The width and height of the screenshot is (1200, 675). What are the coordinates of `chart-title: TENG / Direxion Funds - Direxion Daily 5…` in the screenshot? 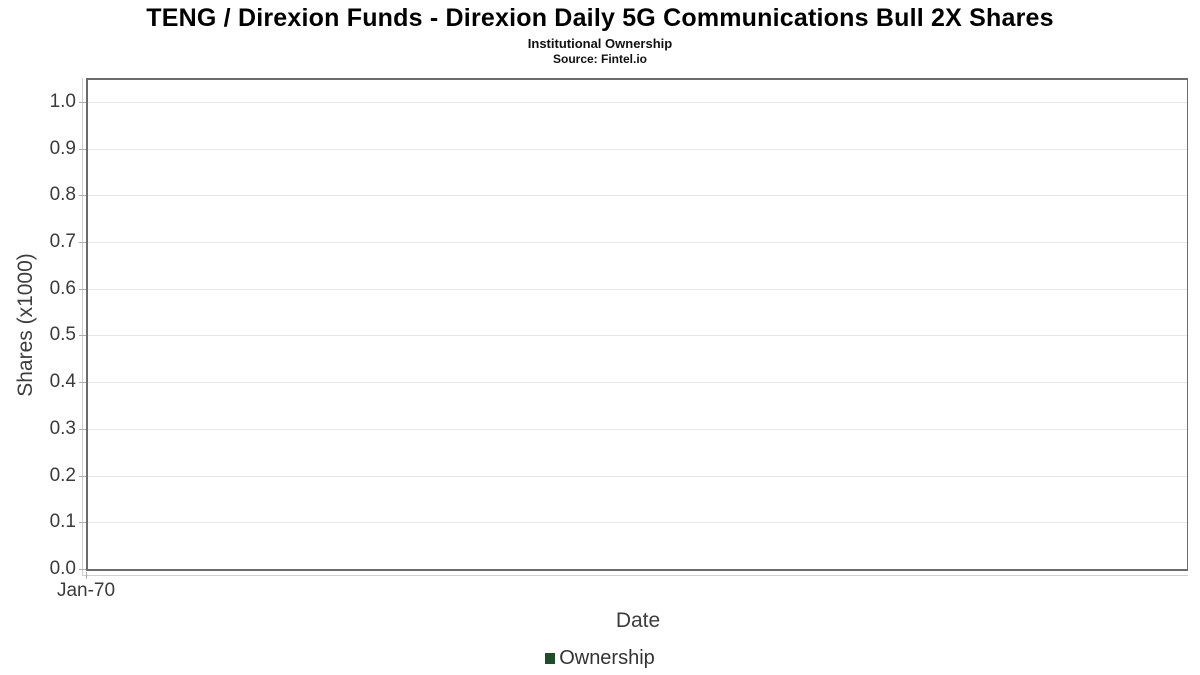 It's located at (600, 18).